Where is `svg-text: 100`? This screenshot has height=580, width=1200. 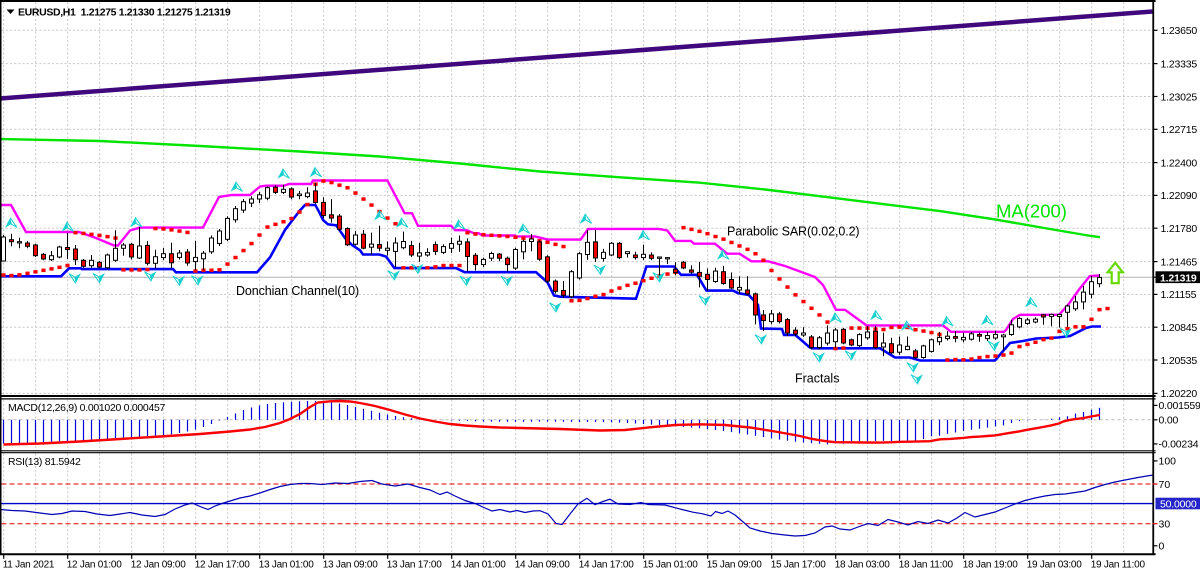 svg-text: 100 is located at coordinates (1168, 462).